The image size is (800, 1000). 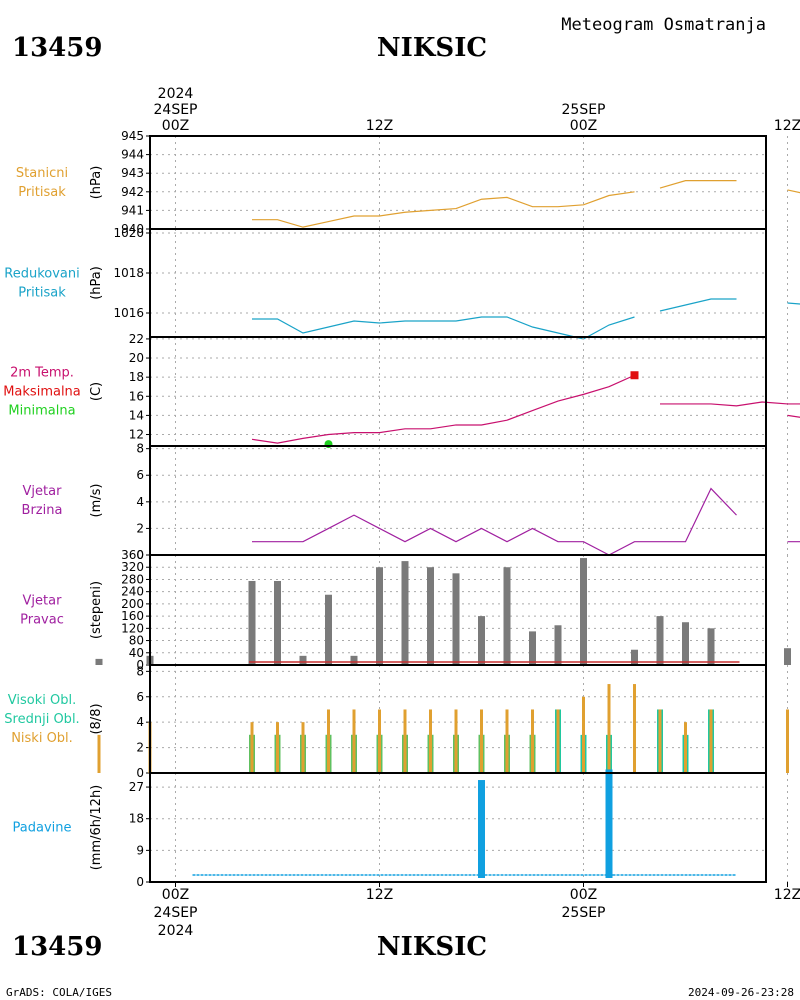 What do you see at coordinates (96, 501) in the screenshot?
I see `unit-label: (m/s)` at bounding box center [96, 501].